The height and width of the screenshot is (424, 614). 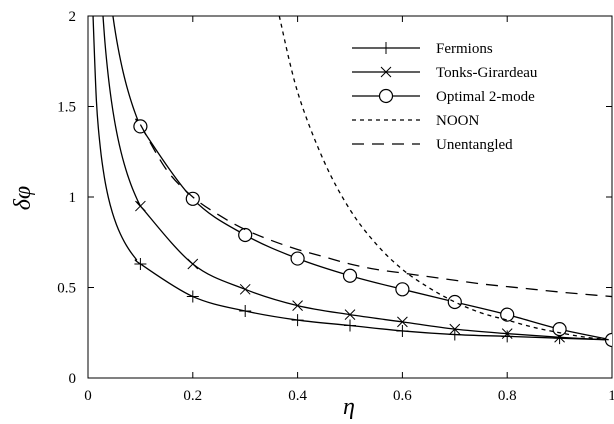 What do you see at coordinates (432, 145) in the screenshot?
I see `legend-entry: Unentangled` at bounding box center [432, 145].